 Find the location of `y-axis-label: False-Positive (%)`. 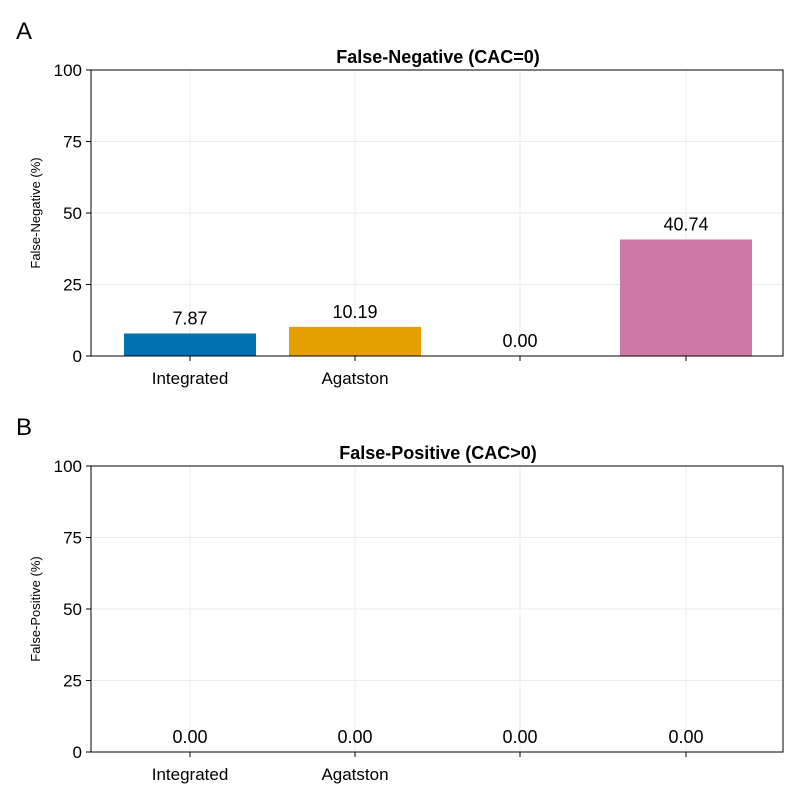

y-axis-label: False-Positive (%) is located at coordinates (35, 608).